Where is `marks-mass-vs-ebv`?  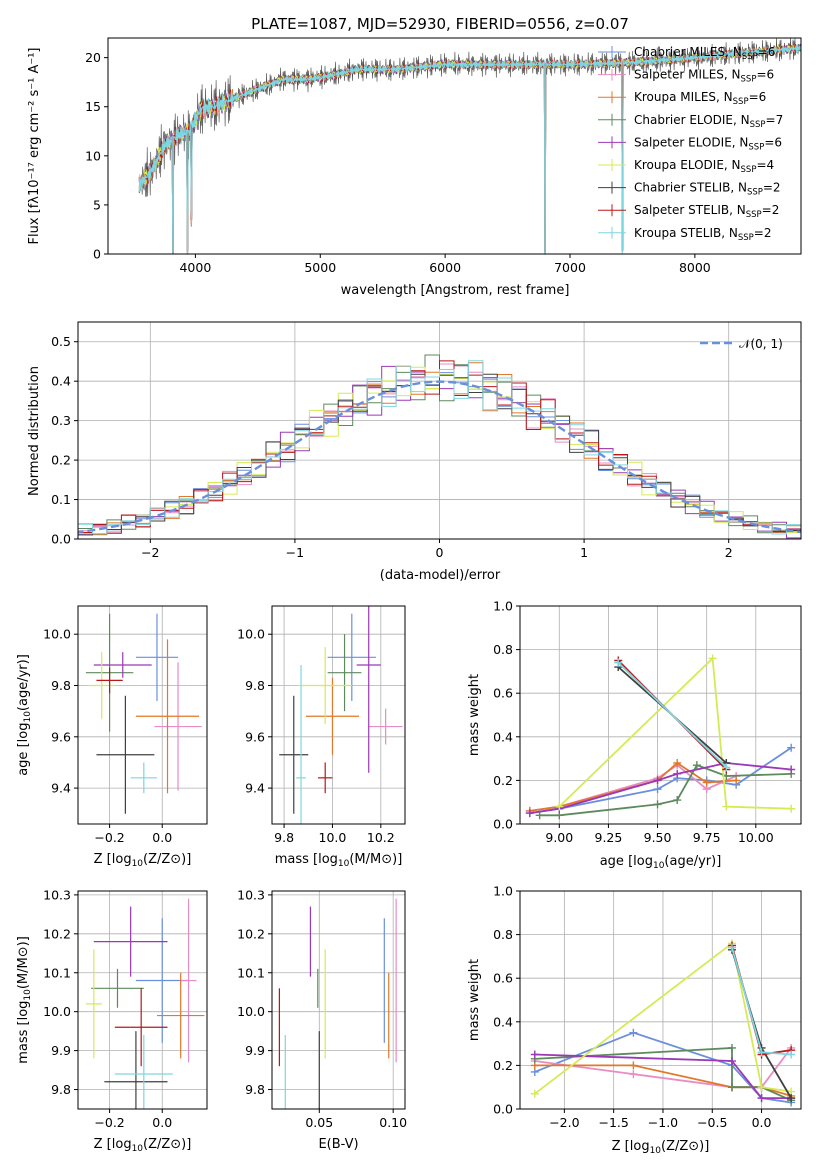 marks-mass-vs-ebv is located at coordinates (337, 1003).